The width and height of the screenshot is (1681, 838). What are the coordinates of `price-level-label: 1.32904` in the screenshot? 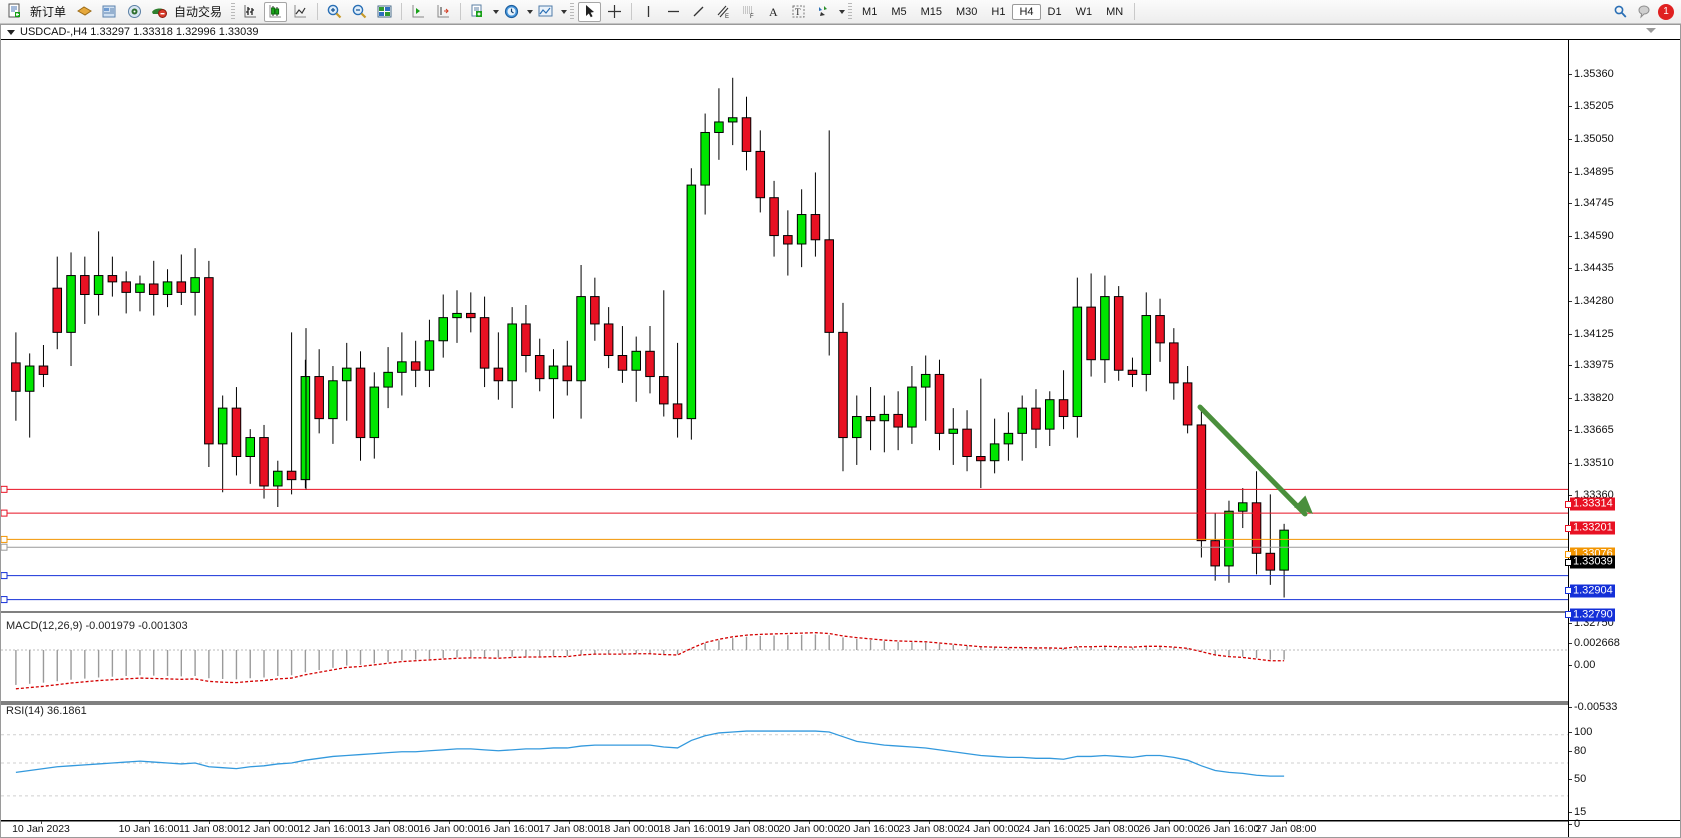 It's located at (1590, 591).